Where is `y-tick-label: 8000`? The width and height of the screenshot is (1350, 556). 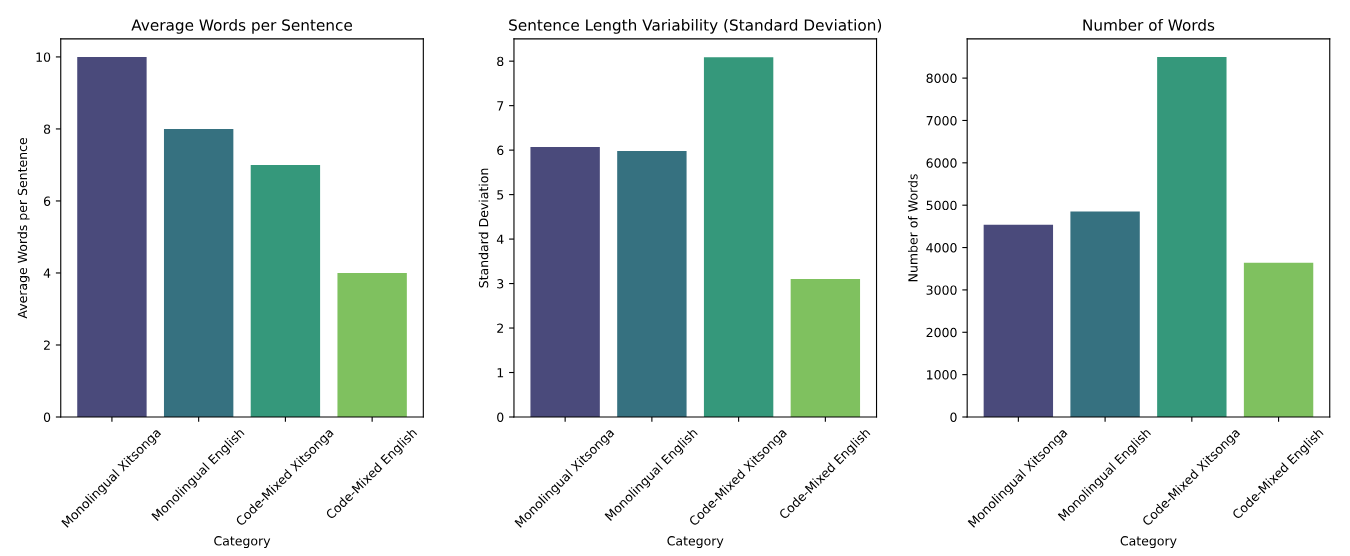 y-tick-label: 8000 is located at coordinates (941, 78).